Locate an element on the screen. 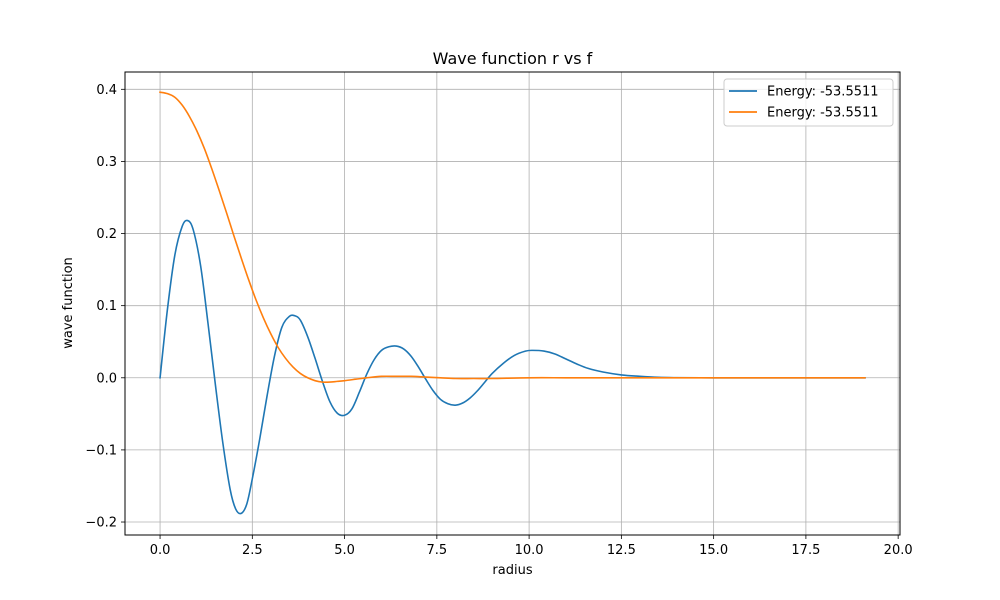 The width and height of the screenshot is (1000, 600). x-tick-label: 10.0 is located at coordinates (529, 550).